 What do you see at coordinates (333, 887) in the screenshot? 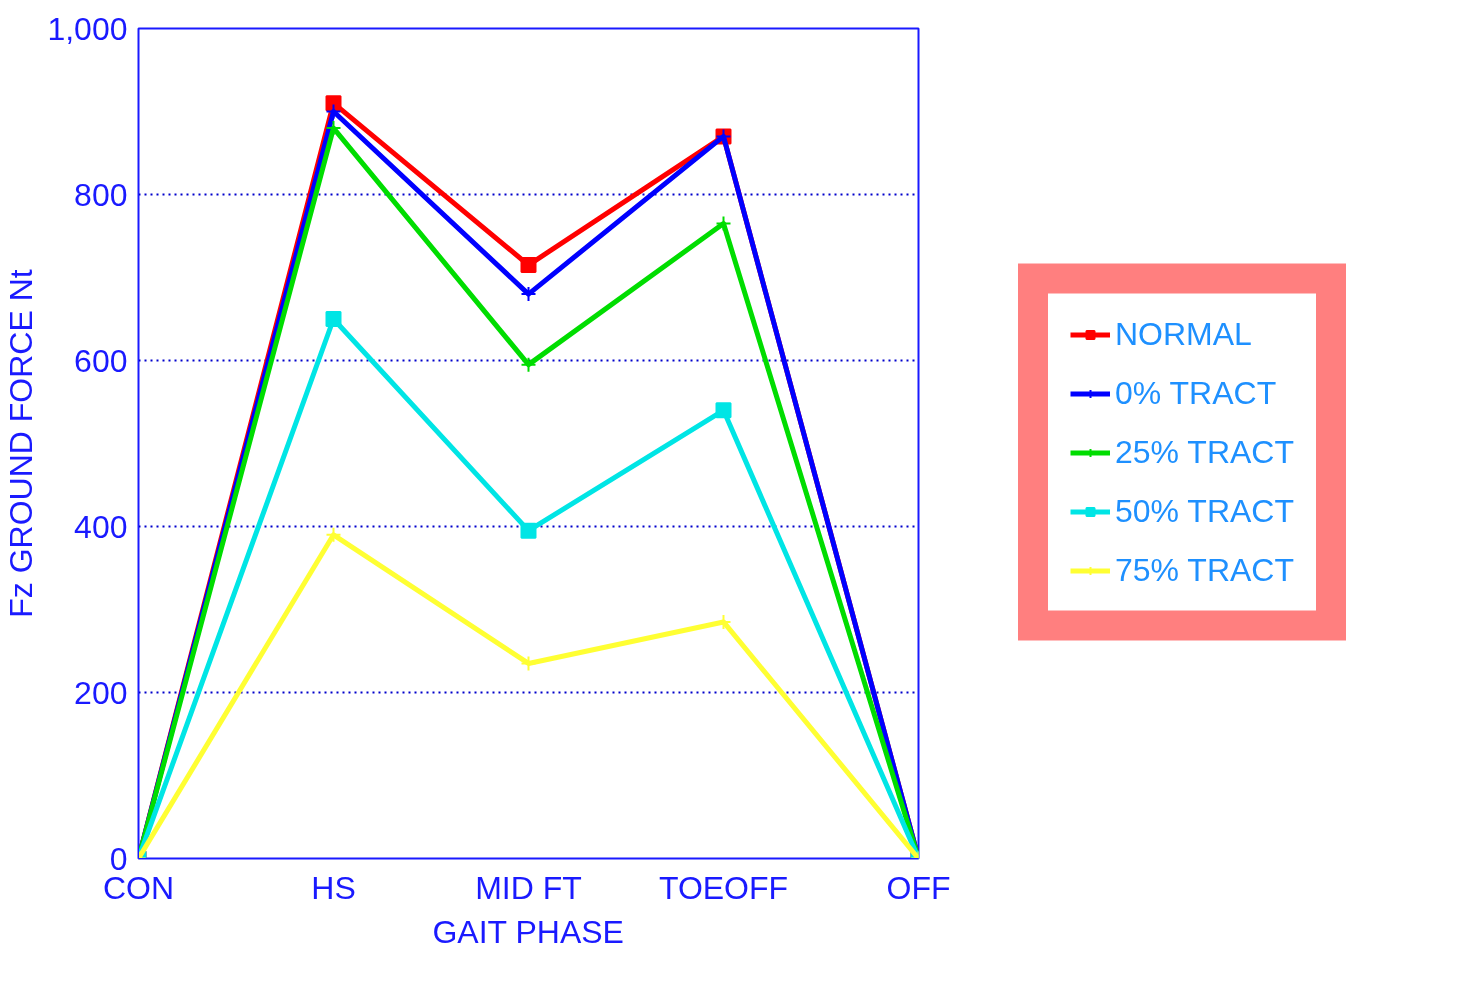
I see `x-tick-label: HS` at bounding box center [333, 887].